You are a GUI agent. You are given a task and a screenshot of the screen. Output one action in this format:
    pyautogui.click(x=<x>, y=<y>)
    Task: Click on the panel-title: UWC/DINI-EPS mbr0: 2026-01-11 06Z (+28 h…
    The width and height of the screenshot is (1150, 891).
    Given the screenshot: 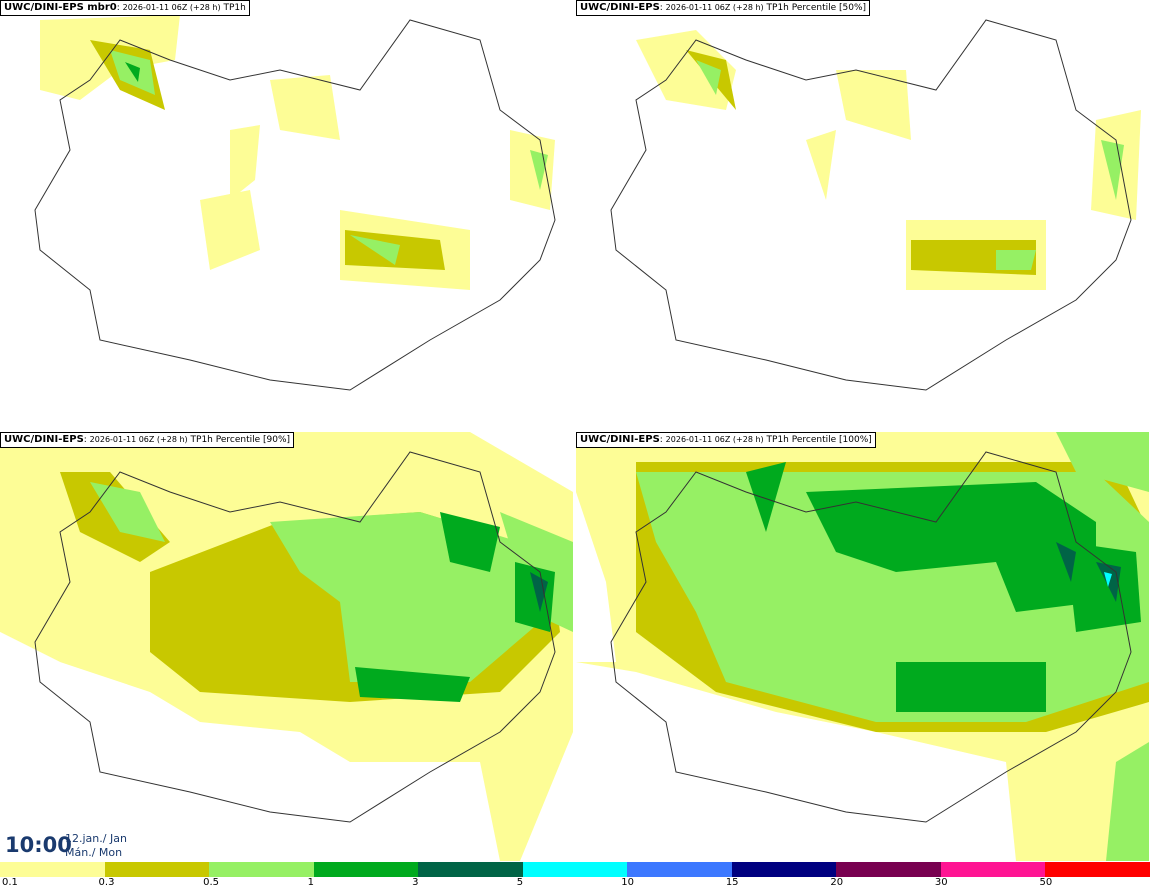 What is the action you would take?
    pyautogui.click(x=125, y=8)
    